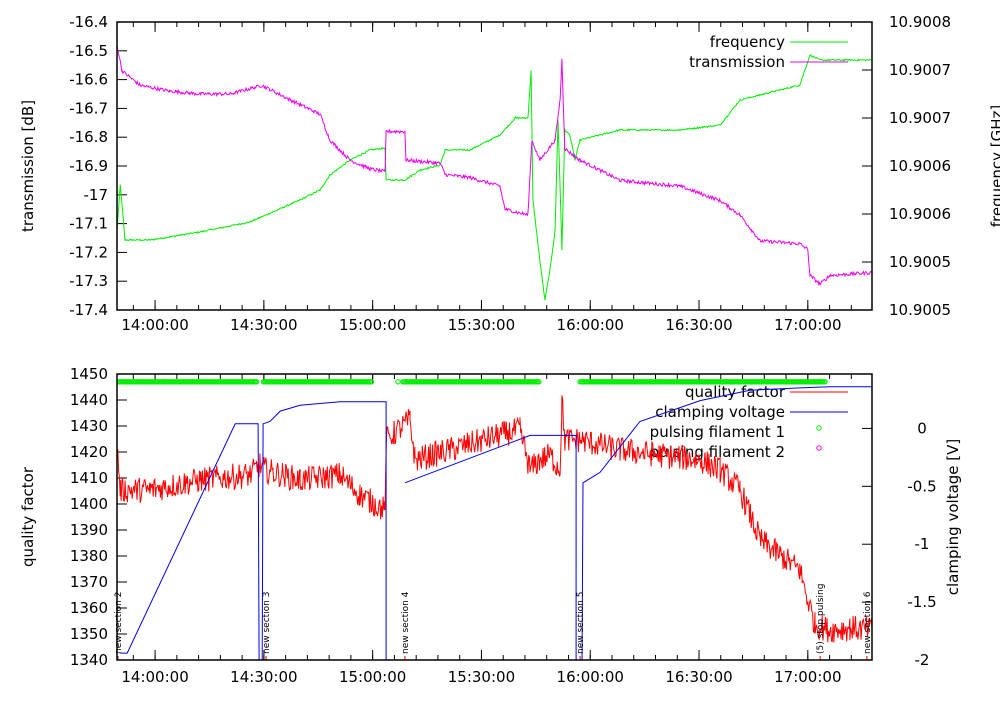  What do you see at coordinates (267, 623) in the screenshot?
I see `annotation-label: new section 3` at bounding box center [267, 623].